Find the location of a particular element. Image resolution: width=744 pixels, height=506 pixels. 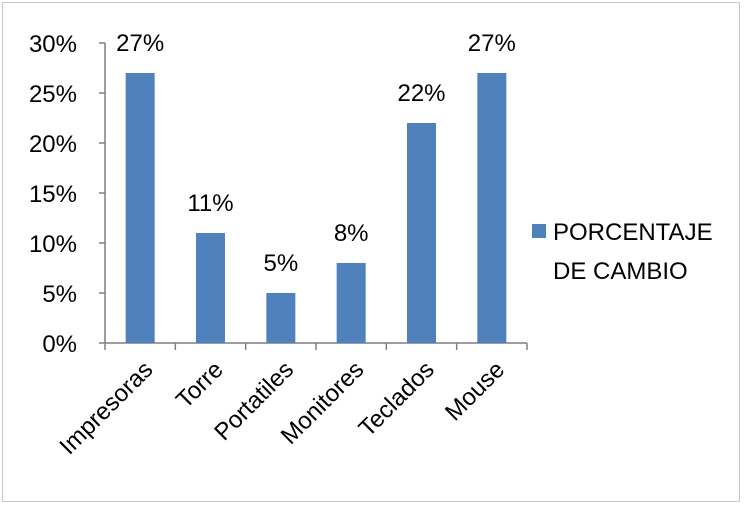

y-tick-label: 10% is located at coordinates (53, 244).